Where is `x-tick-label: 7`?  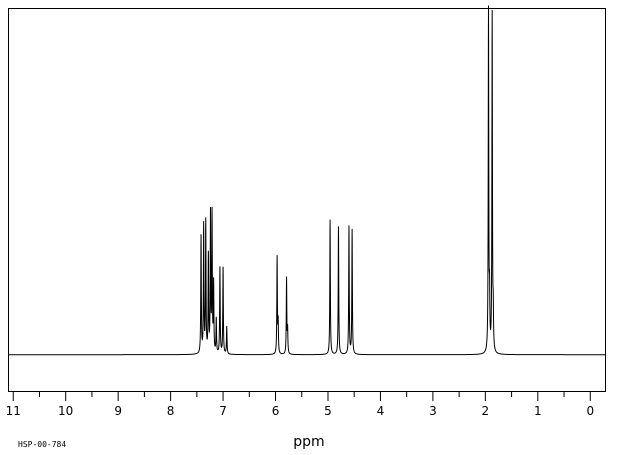 x-tick-label: 7 is located at coordinates (223, 411).